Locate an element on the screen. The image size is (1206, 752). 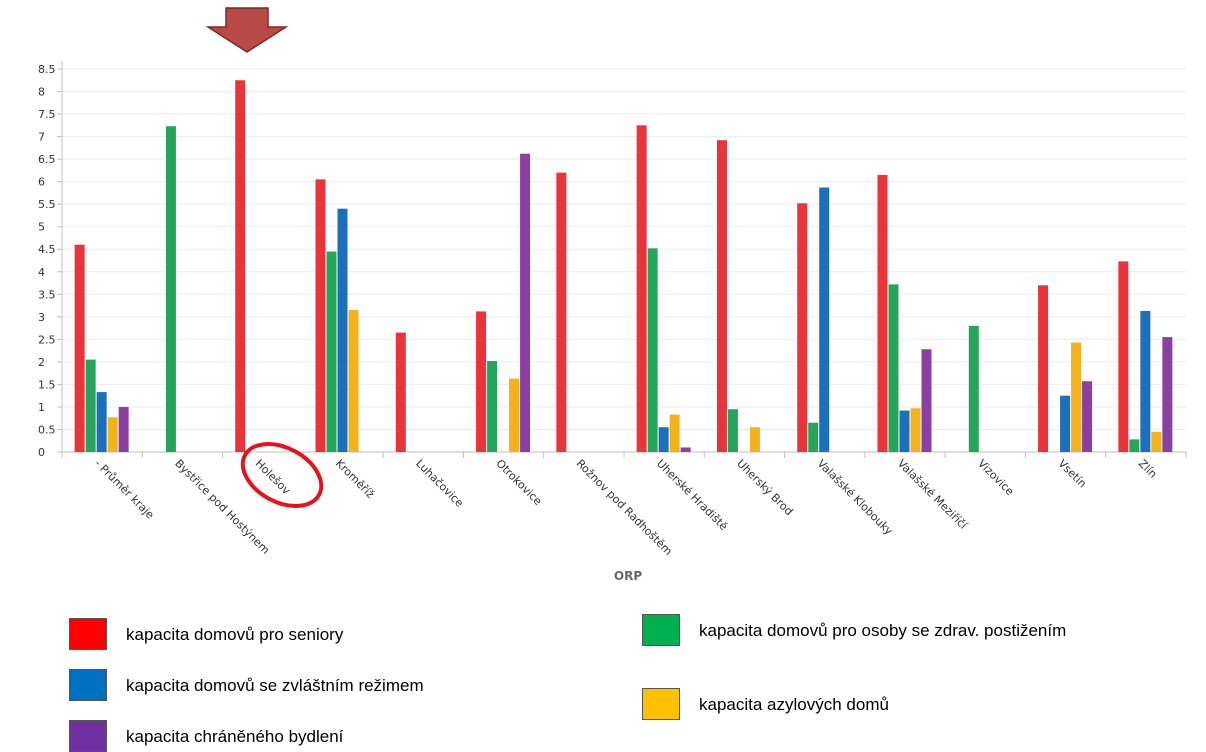
y-tick-label: 1 is located at coordinates (41, 407).